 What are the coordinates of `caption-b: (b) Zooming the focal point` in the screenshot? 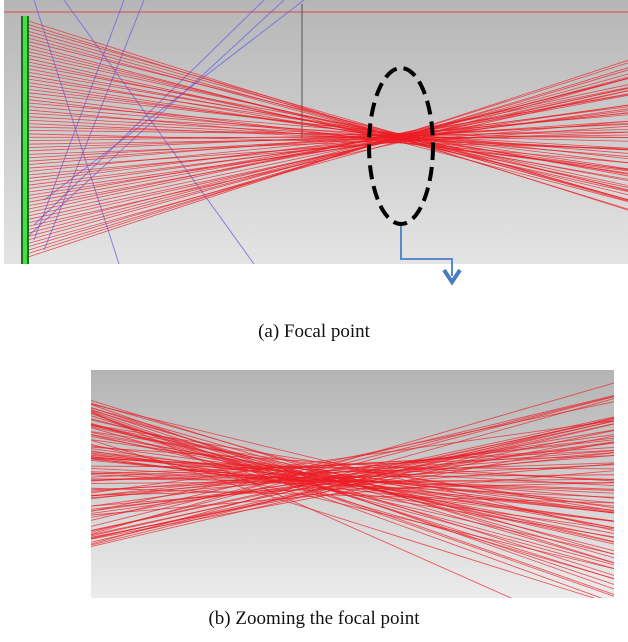 It's located at (314, 618).